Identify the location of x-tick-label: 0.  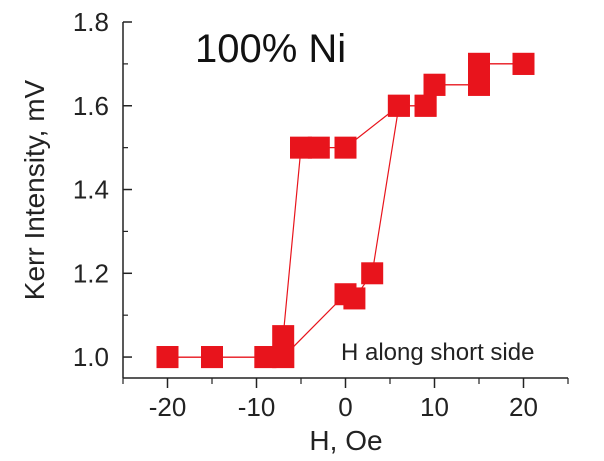
(345, 407).